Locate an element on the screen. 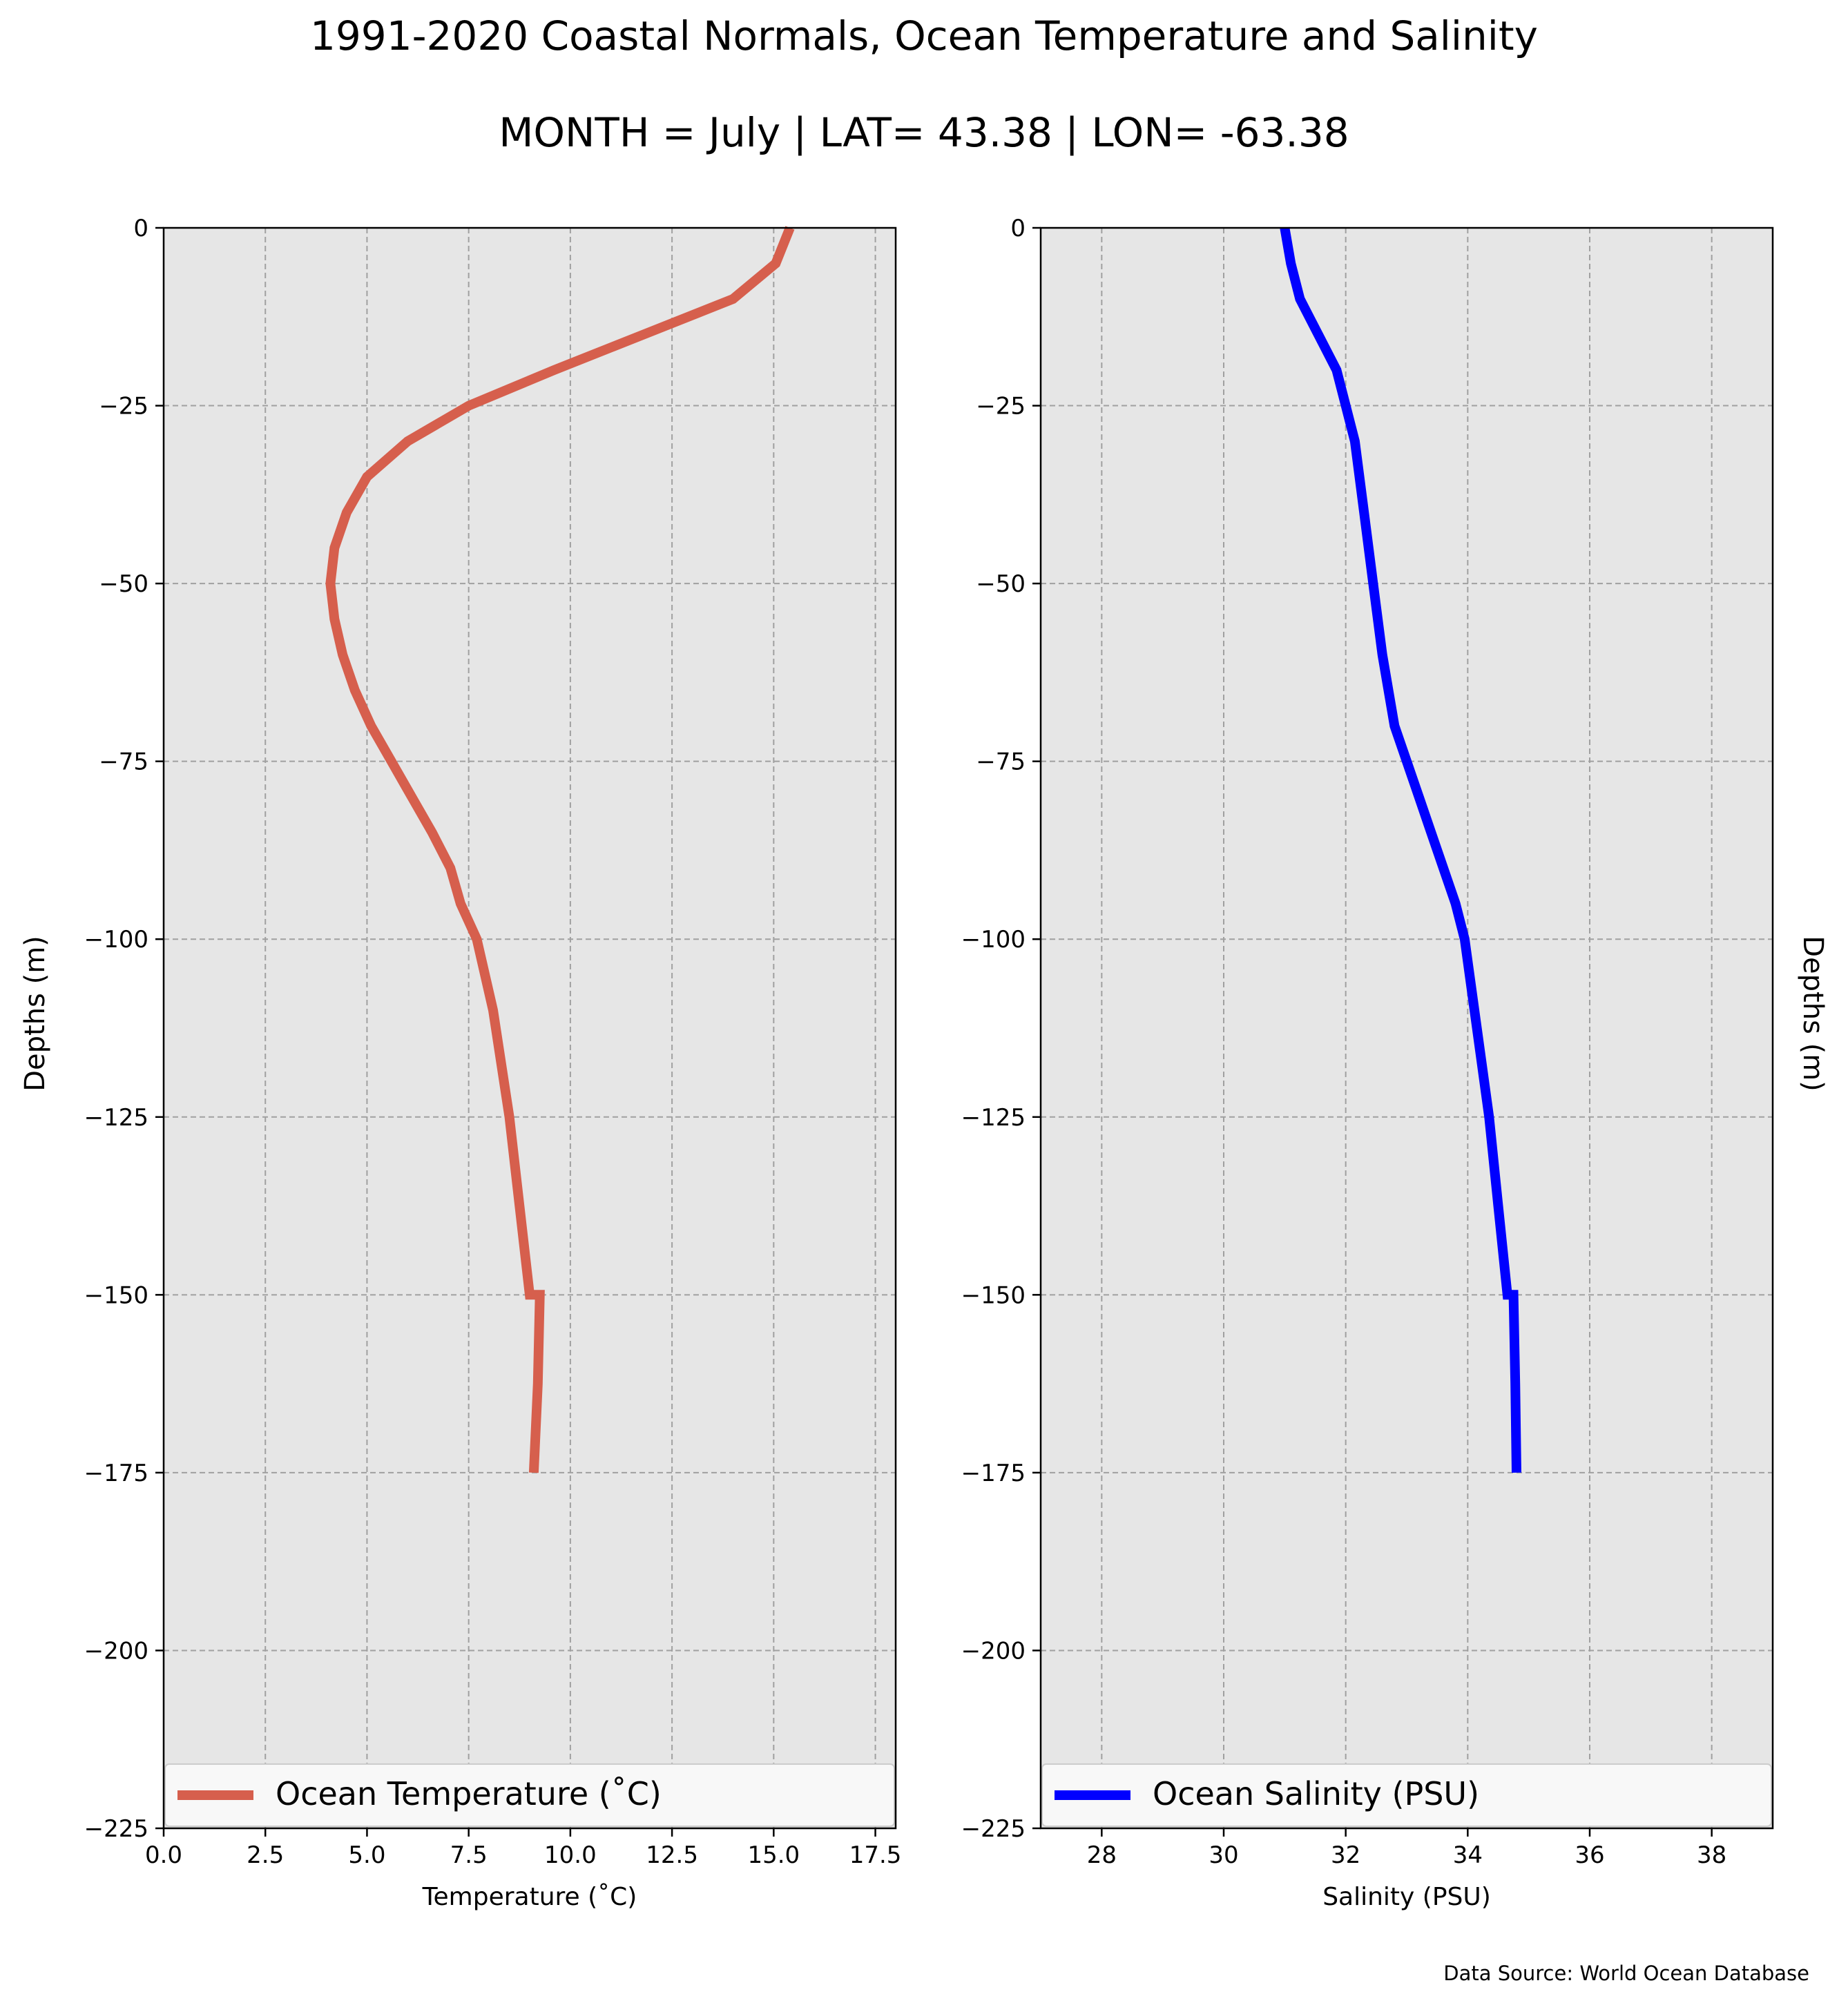  left-y-axis-label: Depths (m) is located at coordinates (35, 1014).